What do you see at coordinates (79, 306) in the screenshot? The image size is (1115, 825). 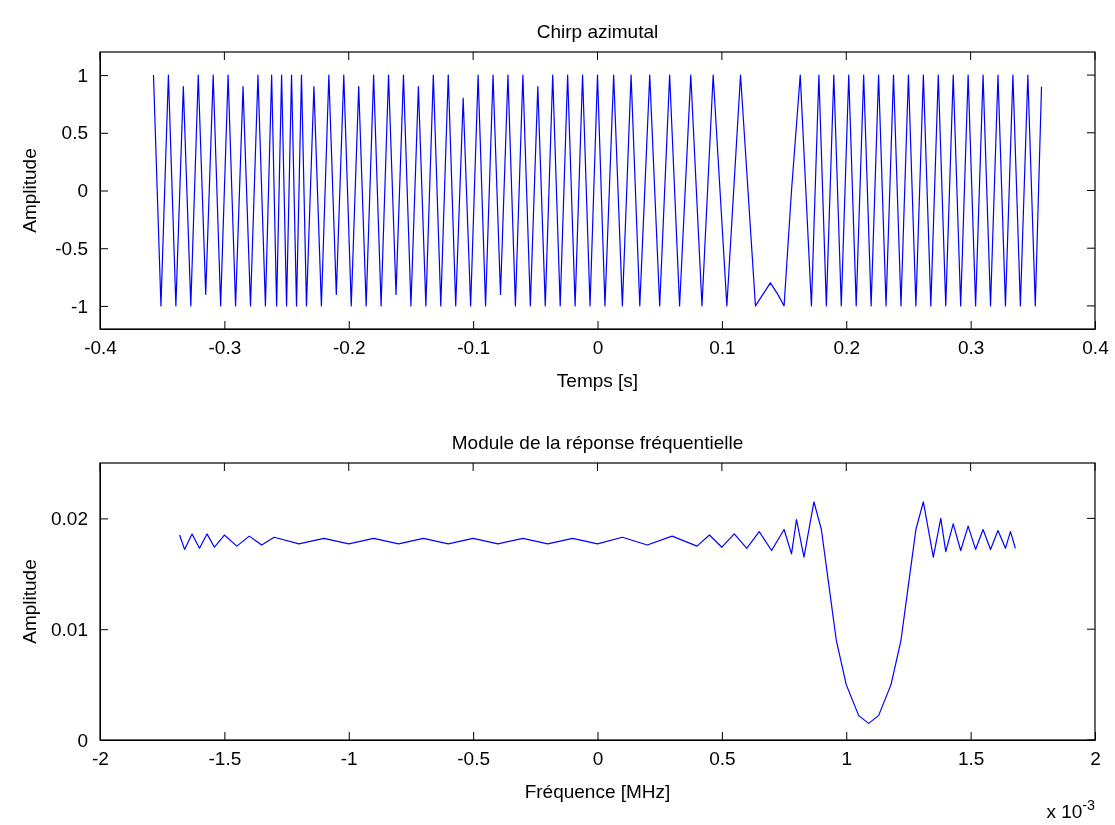 I see `y-tick-label: -1` at bounding box center [79, 306].